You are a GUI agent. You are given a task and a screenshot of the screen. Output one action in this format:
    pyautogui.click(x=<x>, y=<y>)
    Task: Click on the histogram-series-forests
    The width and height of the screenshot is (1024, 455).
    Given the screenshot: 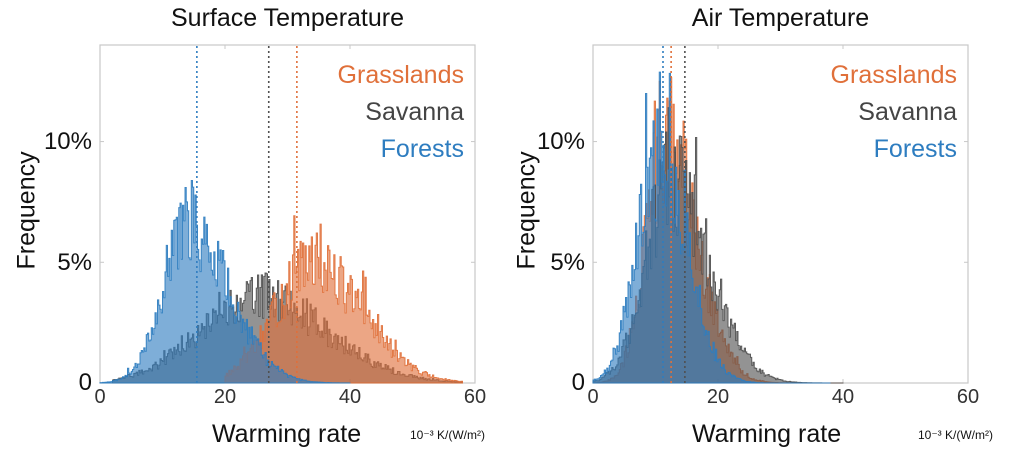 What is the action you would take?
    pyautogui.click(x=225, y=282)
    